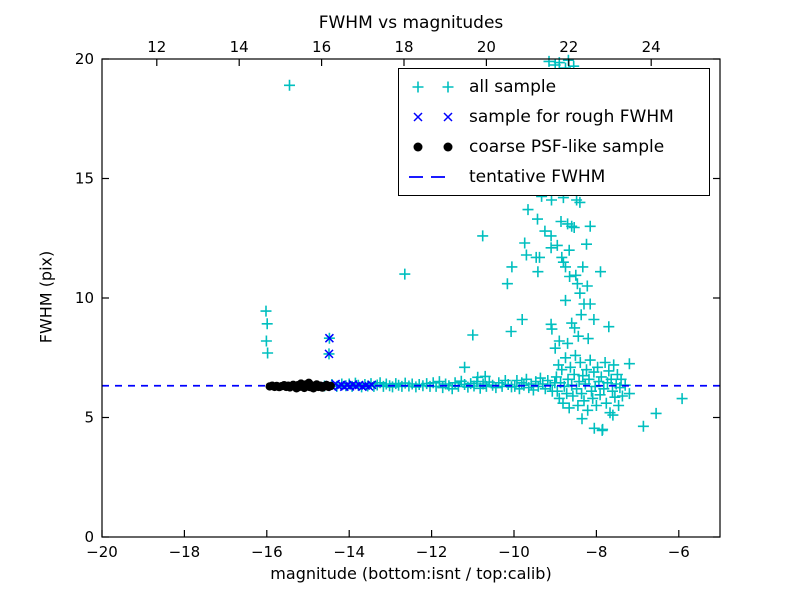  What do you see at coordinates (84, 179) in the screenshot?
I see `y-tick-label: 15` at bounding box center [84, 179].